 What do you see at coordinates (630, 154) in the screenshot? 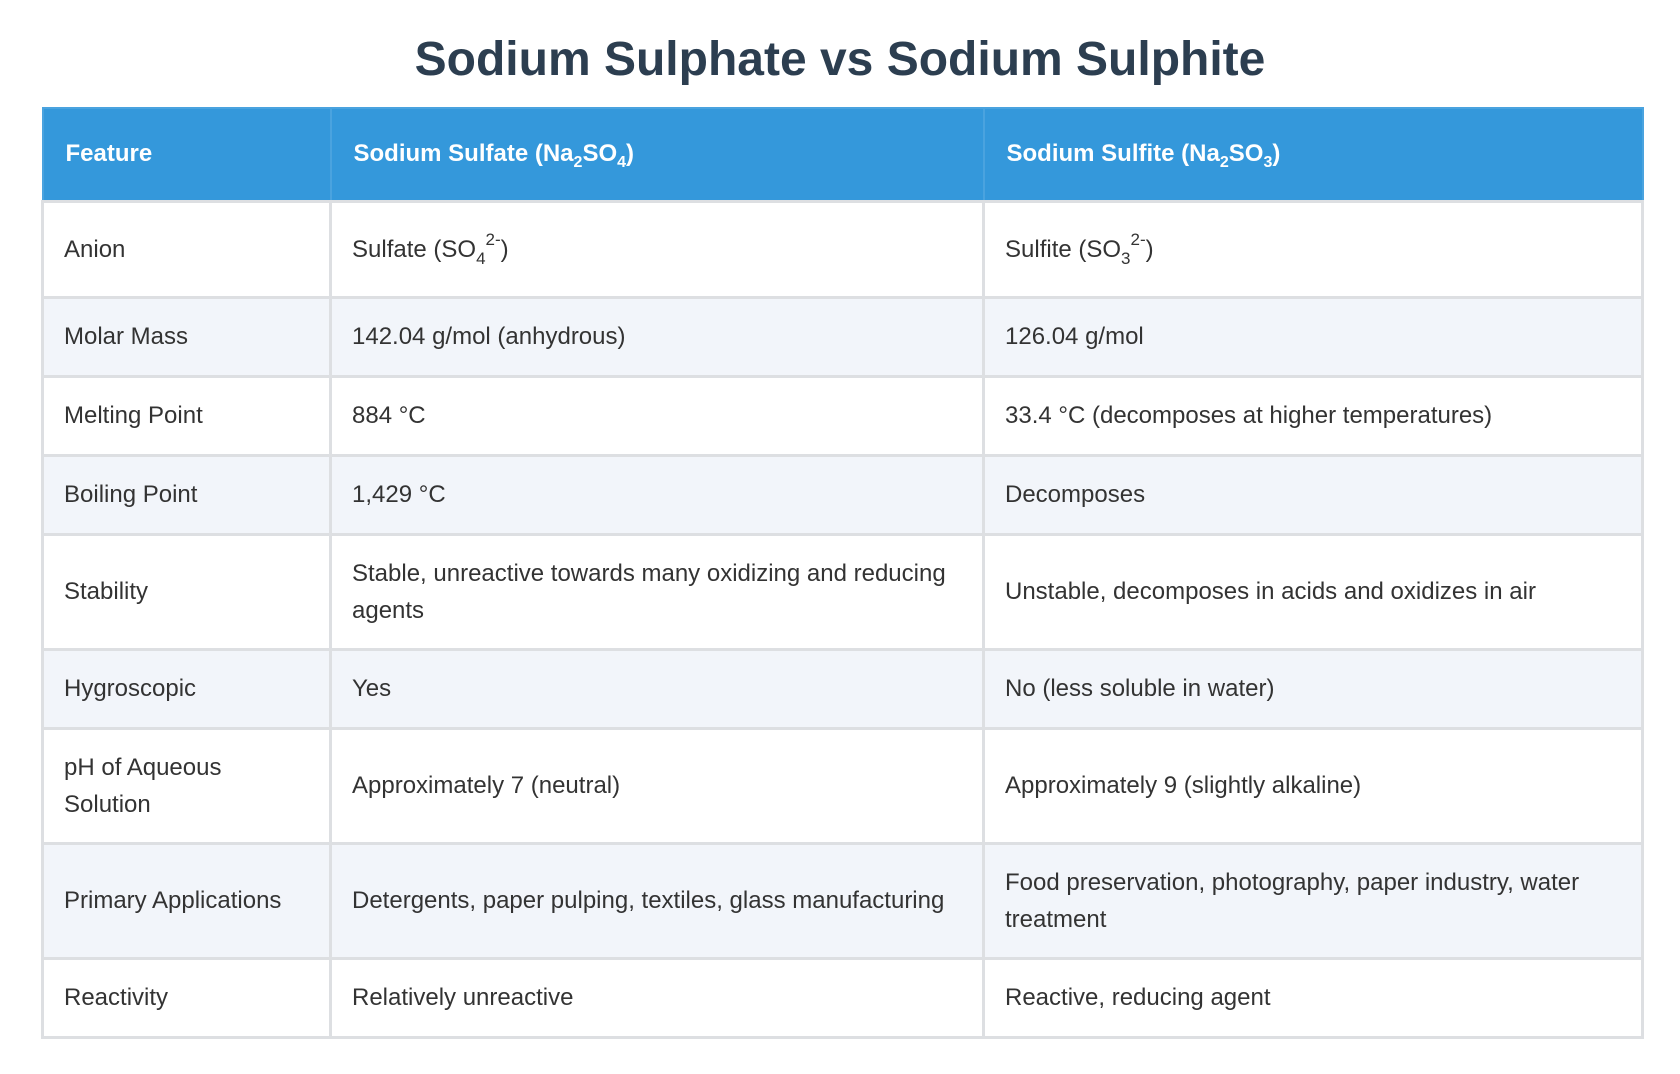
I see `header-sulfate-end: )` at bounding box center [630, 154].